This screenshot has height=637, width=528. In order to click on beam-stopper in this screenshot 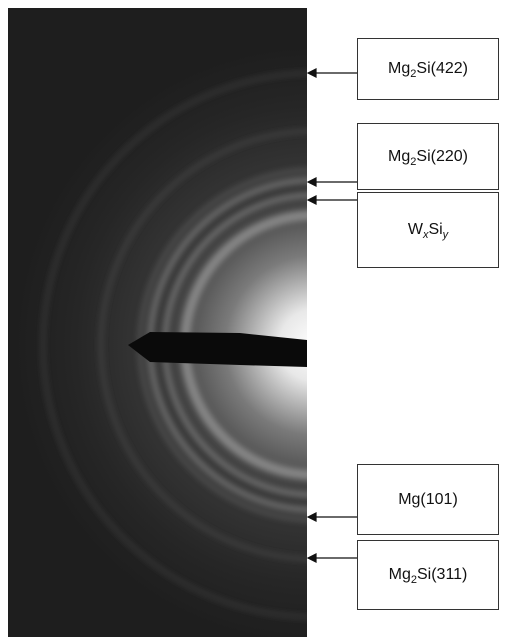, I will do `click(217, 349)`.